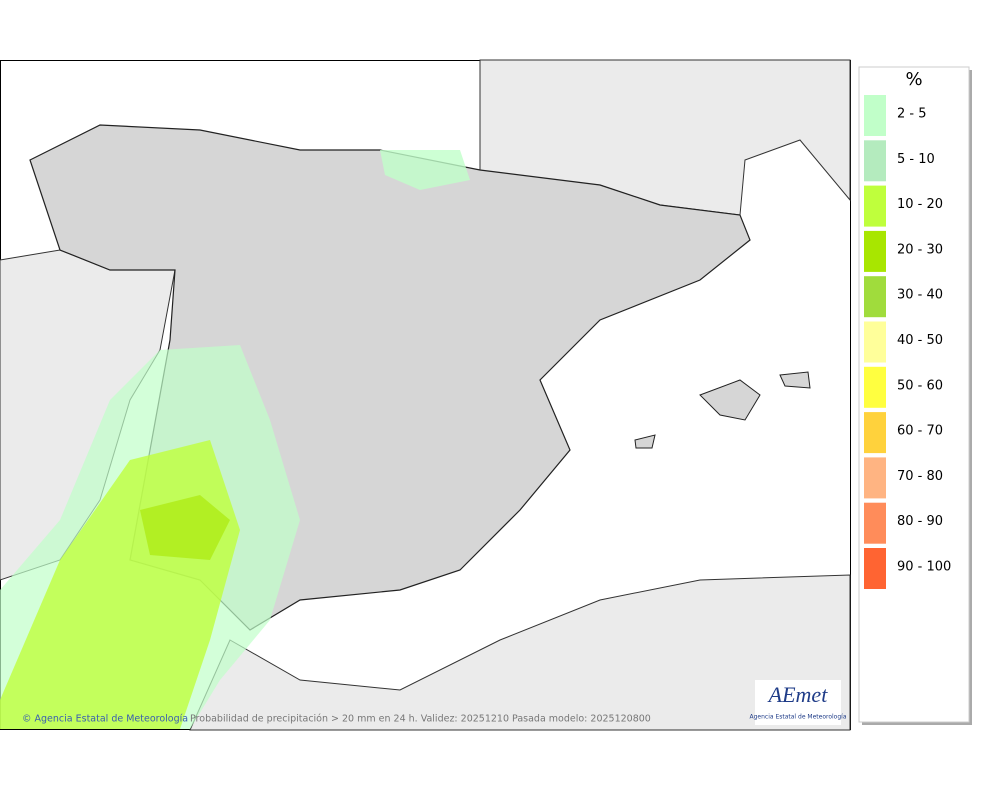 Image resolution: width=1000 pixels, height=794 pixels. What do you see at coordinates (920, 340) in the screenshot?
I see `legend-label: 40 - 50` at bounding box center [920, 340].